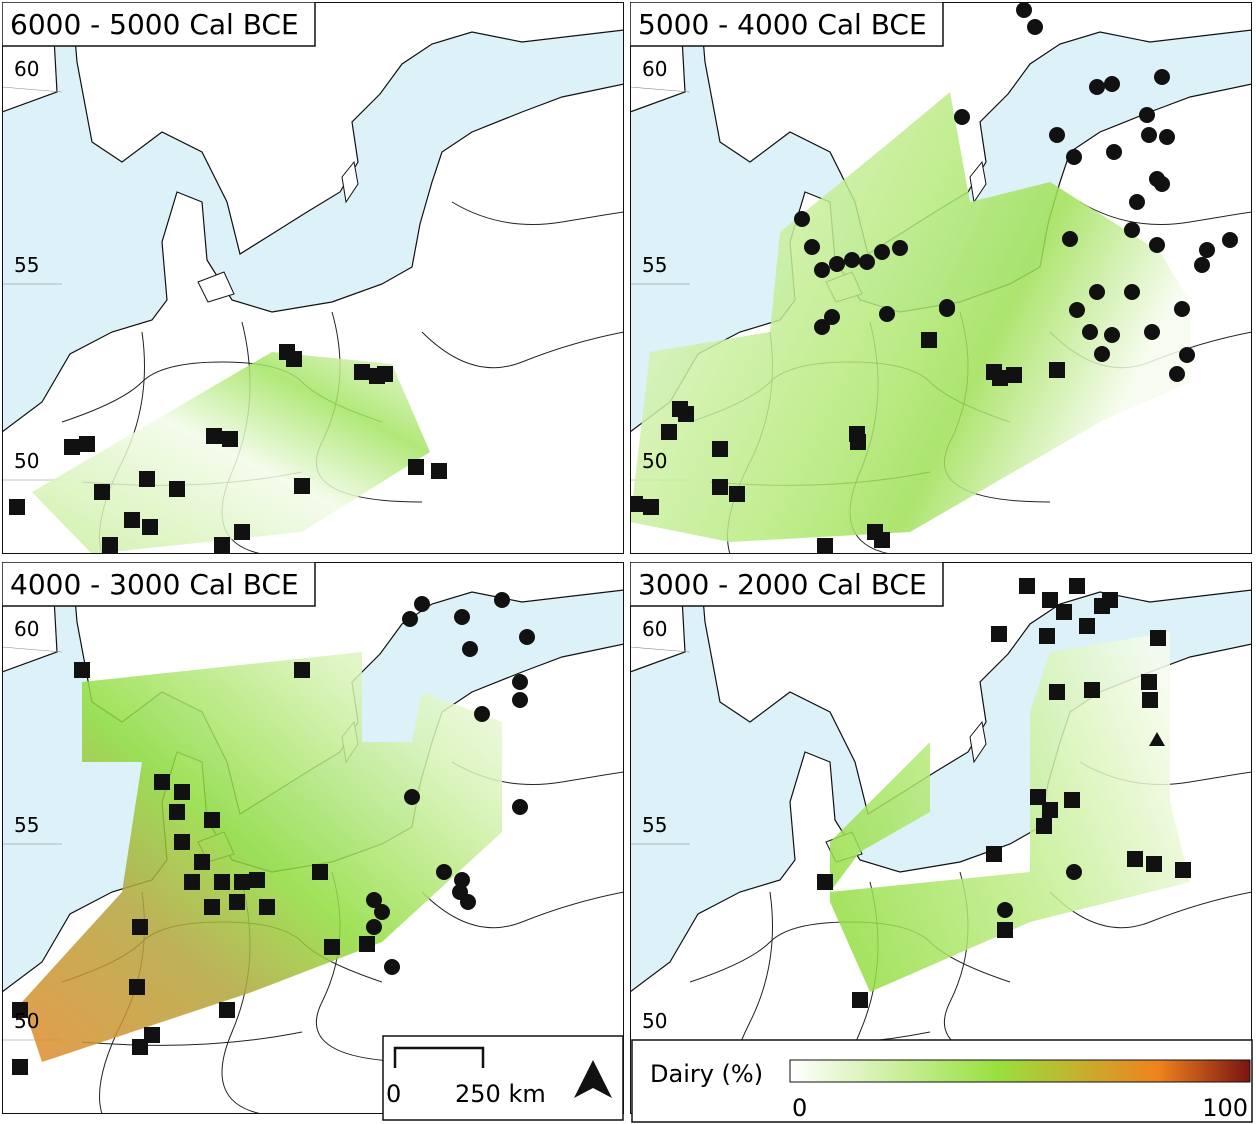 Image resolution: width=1256 pixels, height=1124 pixels. I want to click on legend-title: Dairy (%), so click(706, 1074).